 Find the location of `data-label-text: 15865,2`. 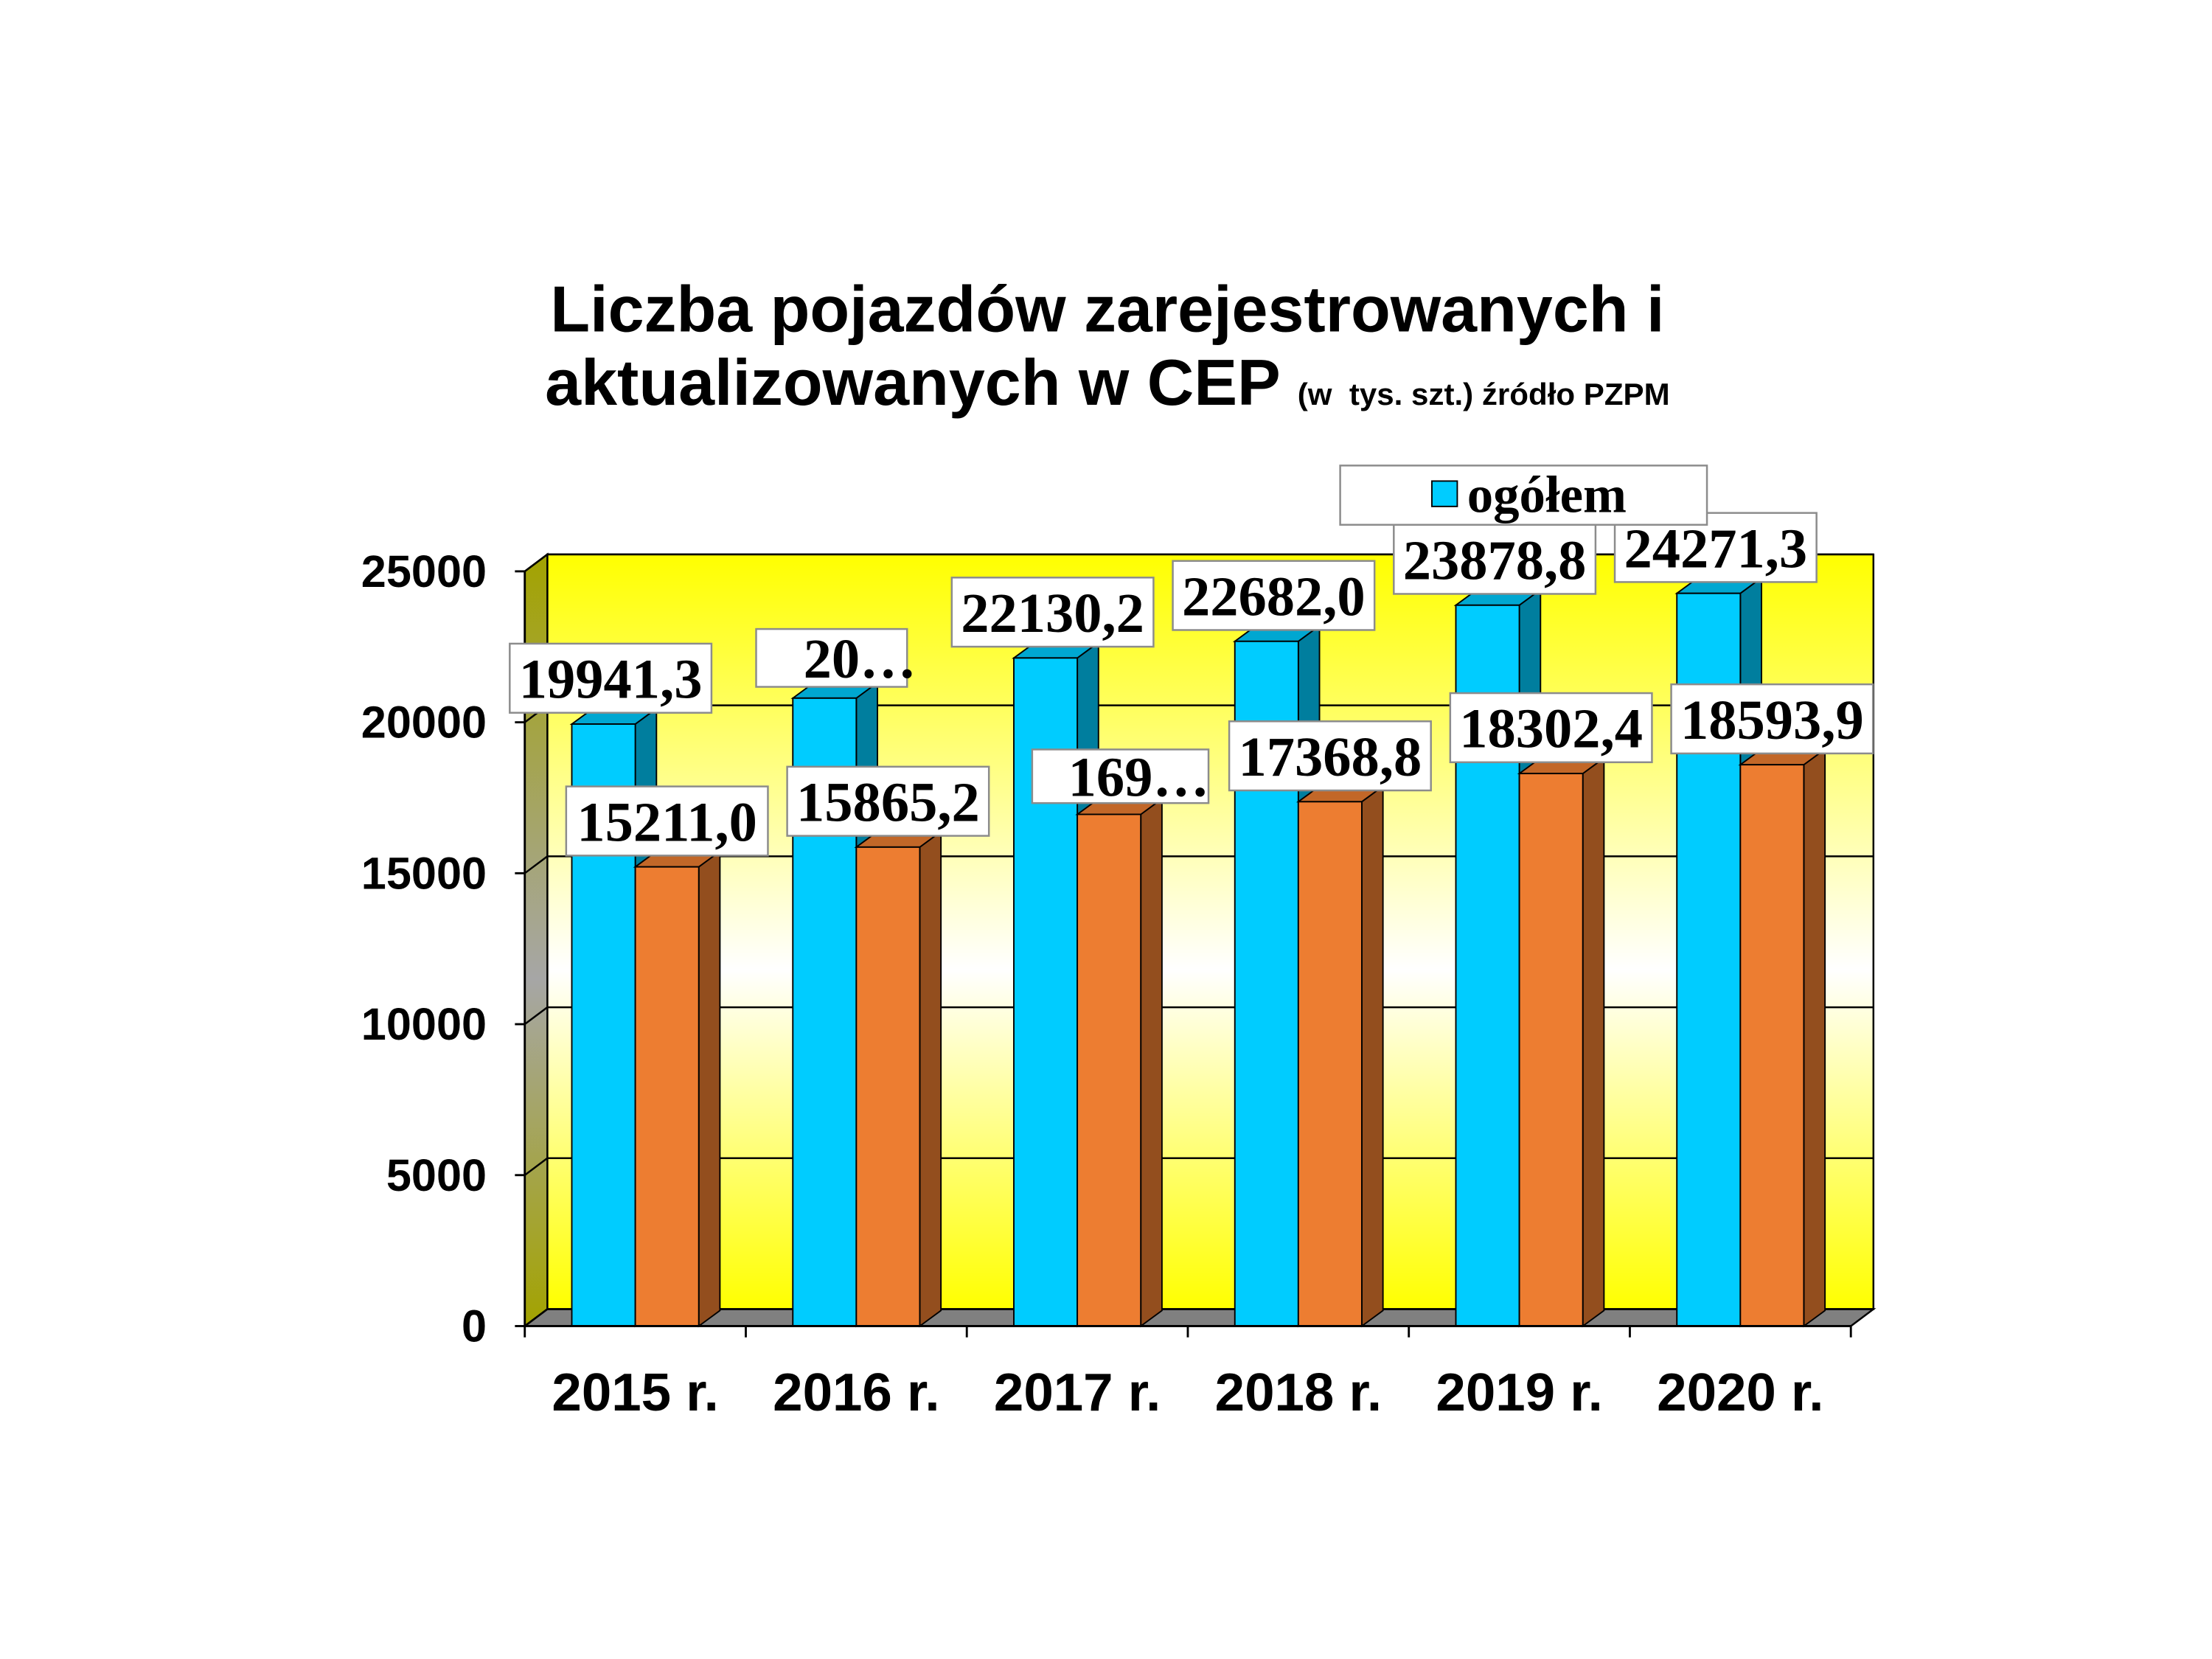

data-label-text: 15865,2 is located at coordinates (888, 802).